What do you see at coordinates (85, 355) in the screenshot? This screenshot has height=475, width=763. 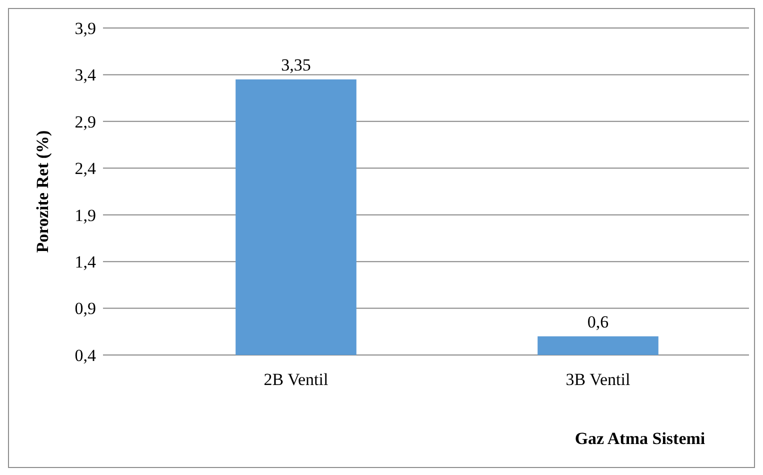 I see `y-tick-label: 0,4` at bounding box center [85, 355].